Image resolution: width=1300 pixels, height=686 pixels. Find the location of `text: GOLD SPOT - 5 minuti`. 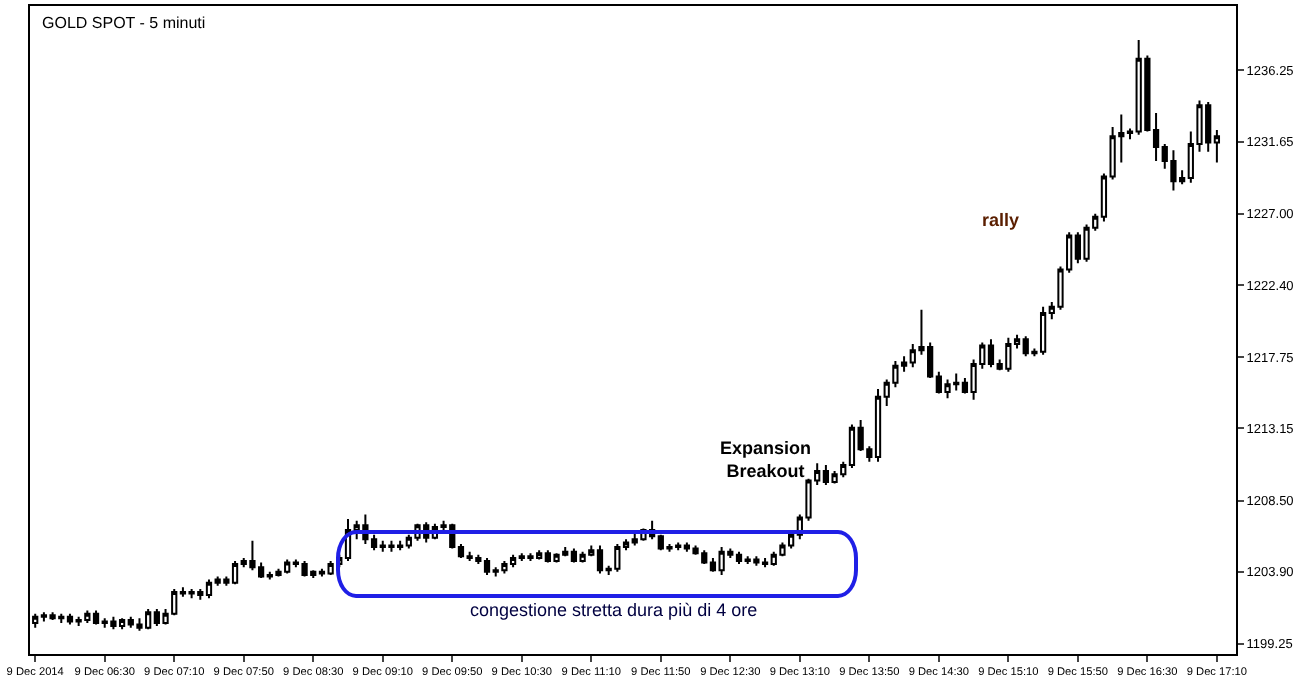

text: GOLD SPOT - 5 minuti is located at coordinates (124, 23).